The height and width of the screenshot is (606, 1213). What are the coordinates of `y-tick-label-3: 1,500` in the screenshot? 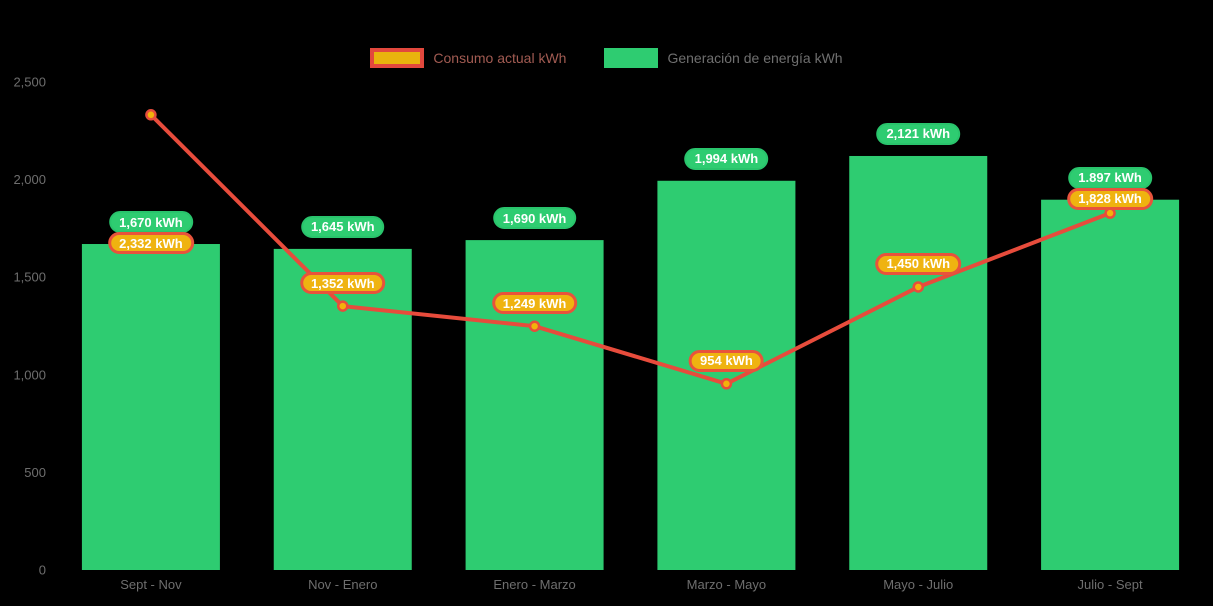 It's located at (29, 277).